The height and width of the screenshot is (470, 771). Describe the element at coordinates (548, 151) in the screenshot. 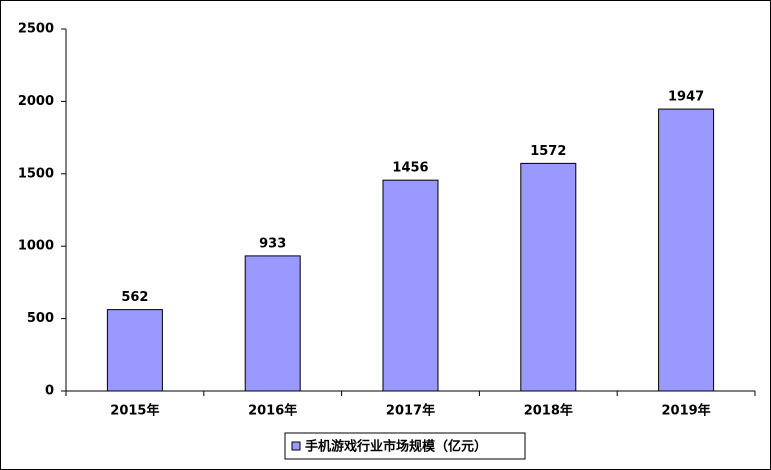

I see `data-label: 1572` at that location.